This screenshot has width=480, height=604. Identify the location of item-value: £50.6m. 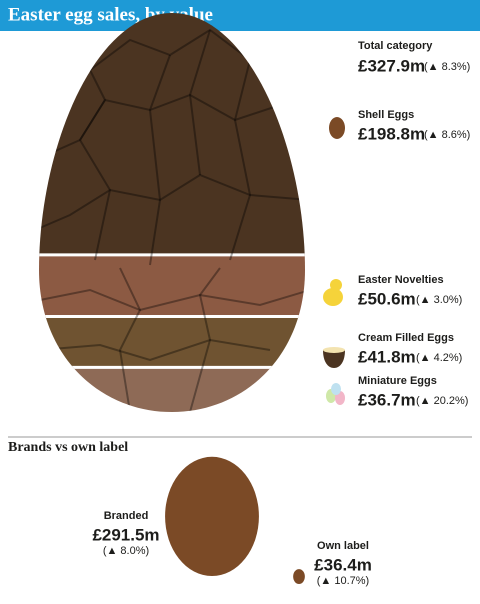
(387, 298).